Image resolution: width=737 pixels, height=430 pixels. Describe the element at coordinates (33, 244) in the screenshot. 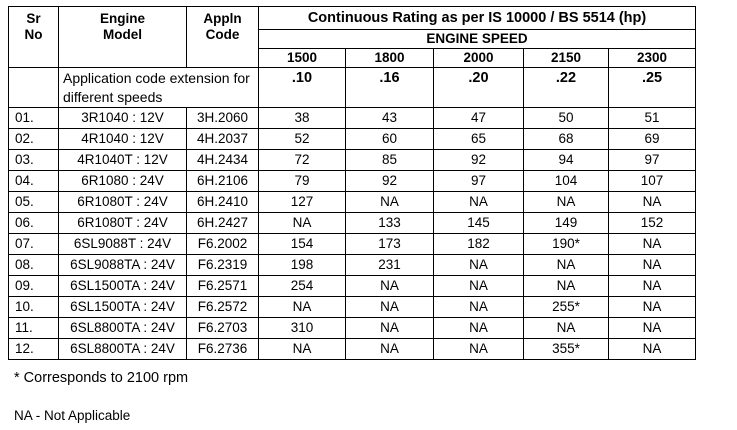

I see `sr-no-cell: 07.` at that location.